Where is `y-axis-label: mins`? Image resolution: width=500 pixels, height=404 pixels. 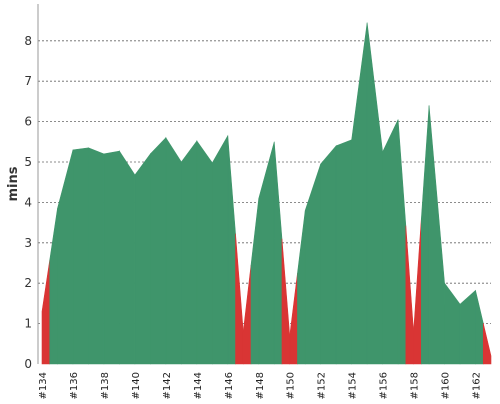 y-axis-label: mins is located at coordinates (13, 183).